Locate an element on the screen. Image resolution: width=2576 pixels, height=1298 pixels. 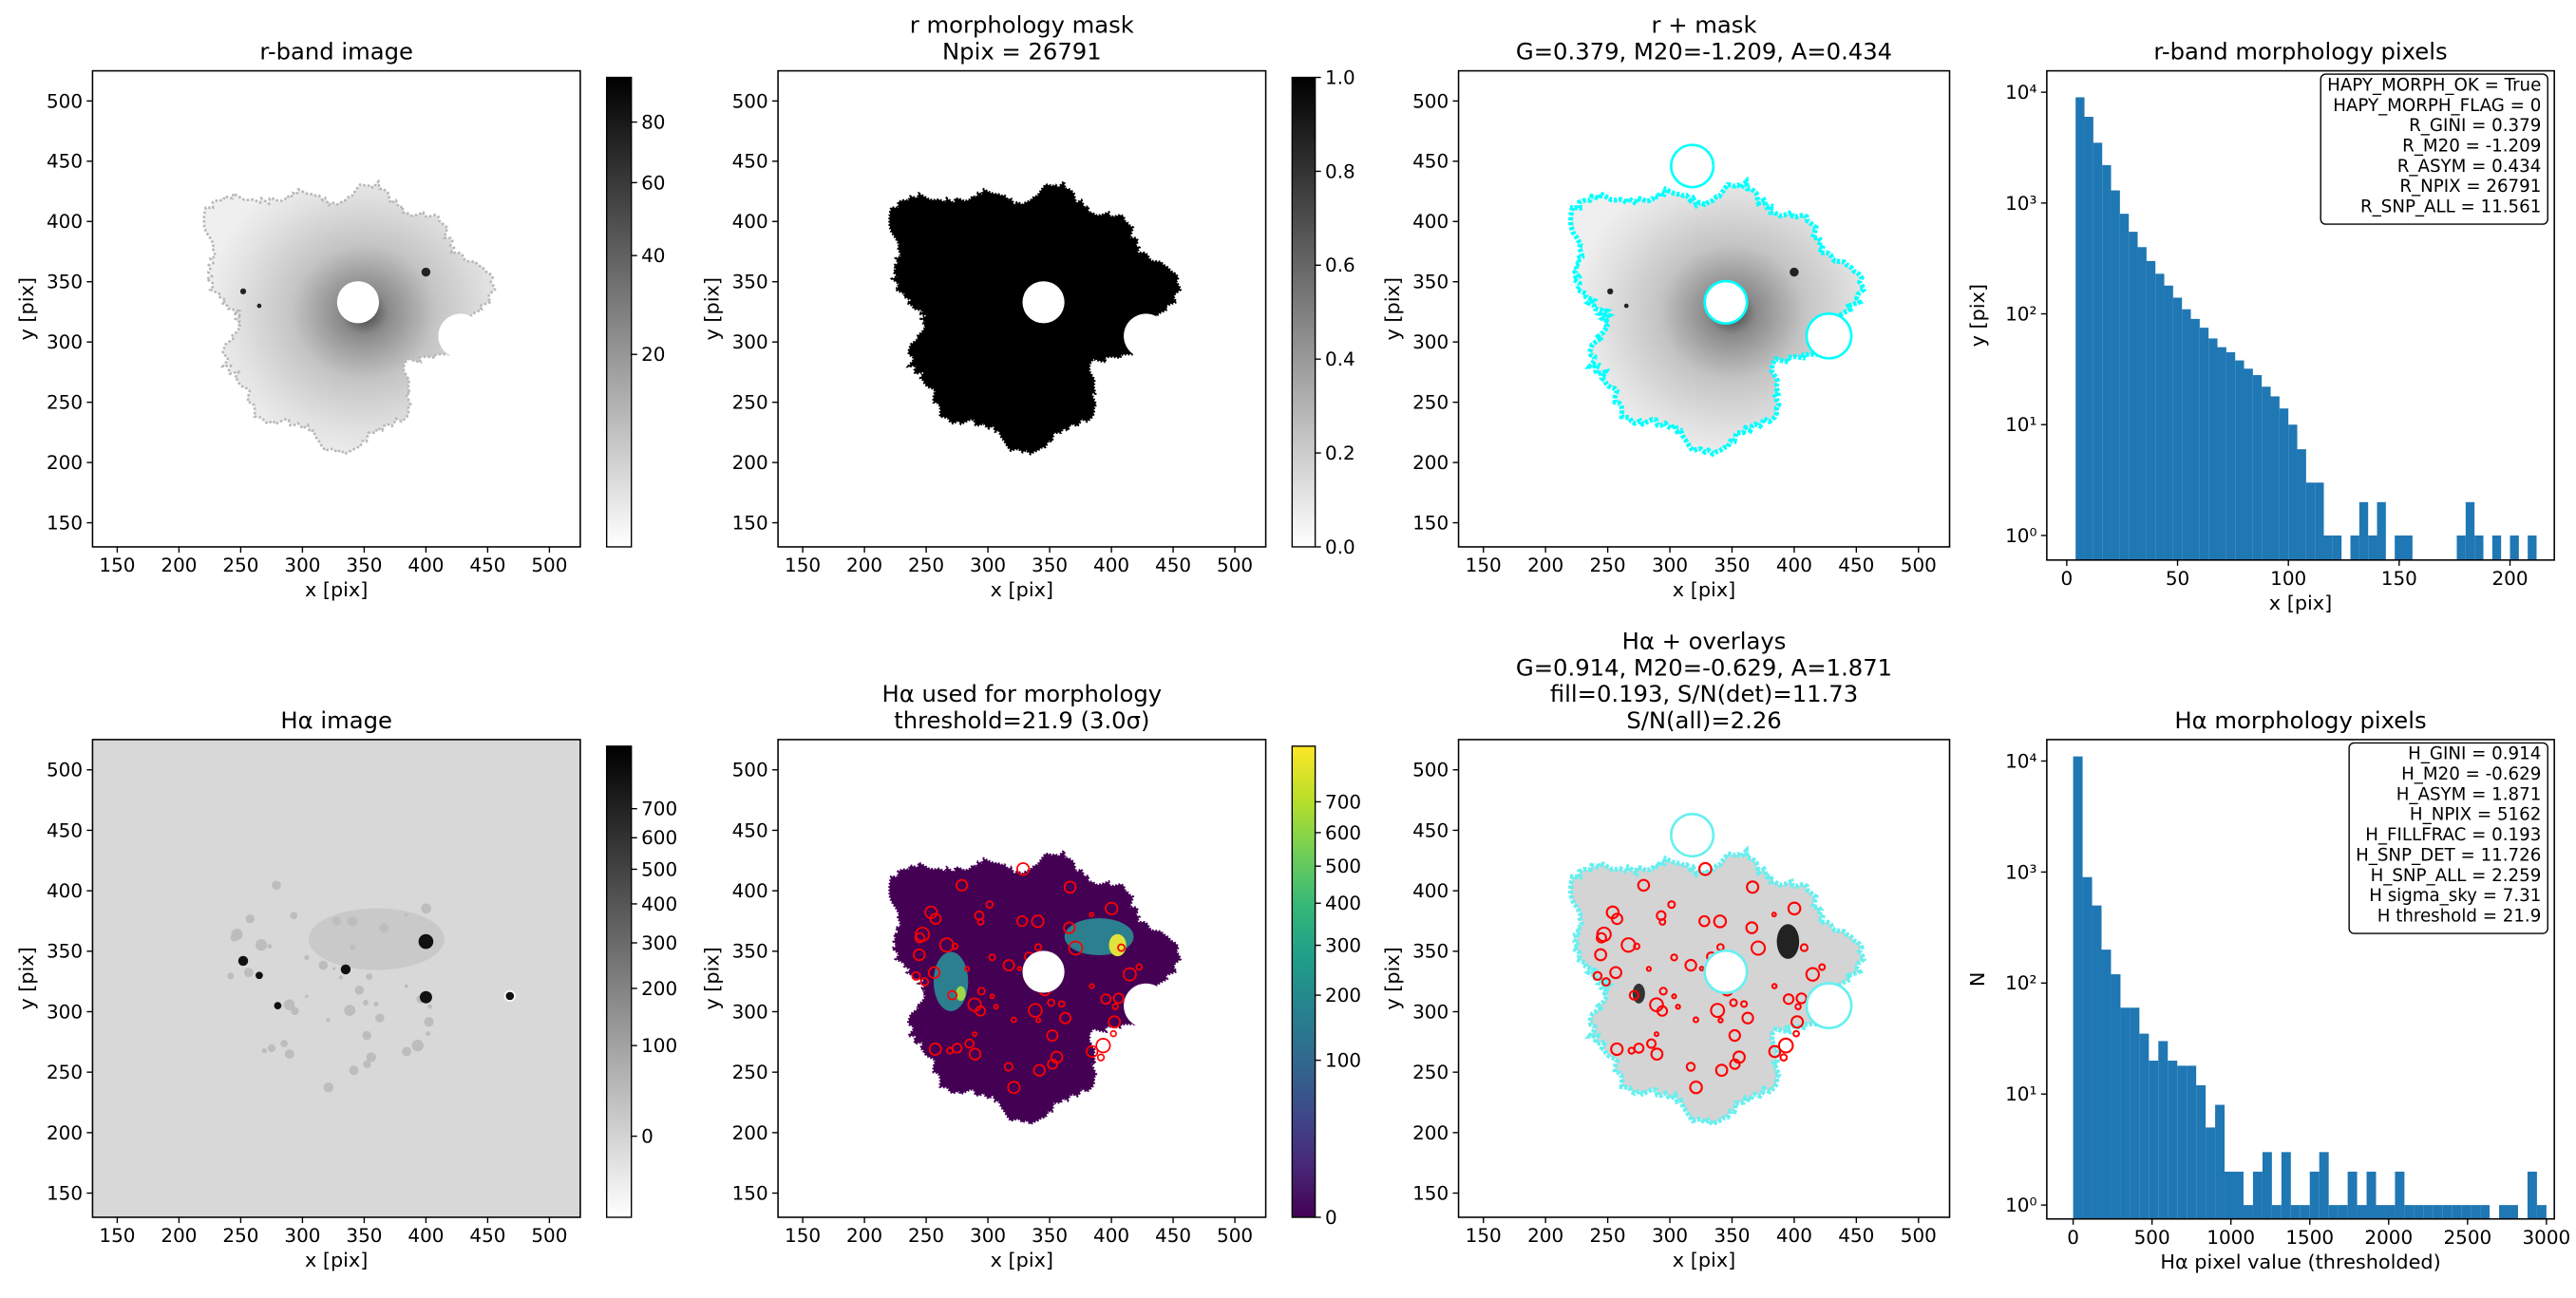
colorbar-tick-label: 200 is located at coordinates (1343, 995).